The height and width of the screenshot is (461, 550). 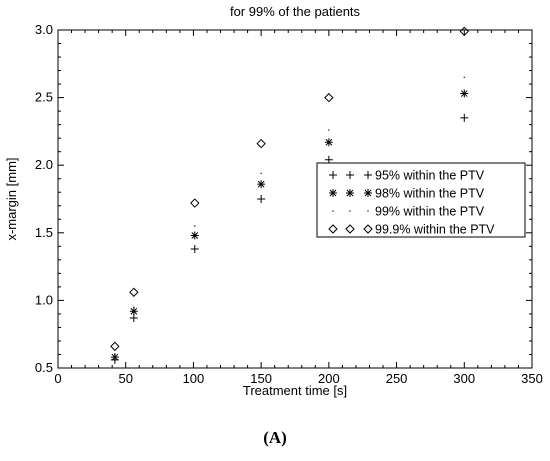 What do you see at coordinates (125, 378) in the screenshot?
I see `x-tick-label: 50` at bounding box center [125, 378].